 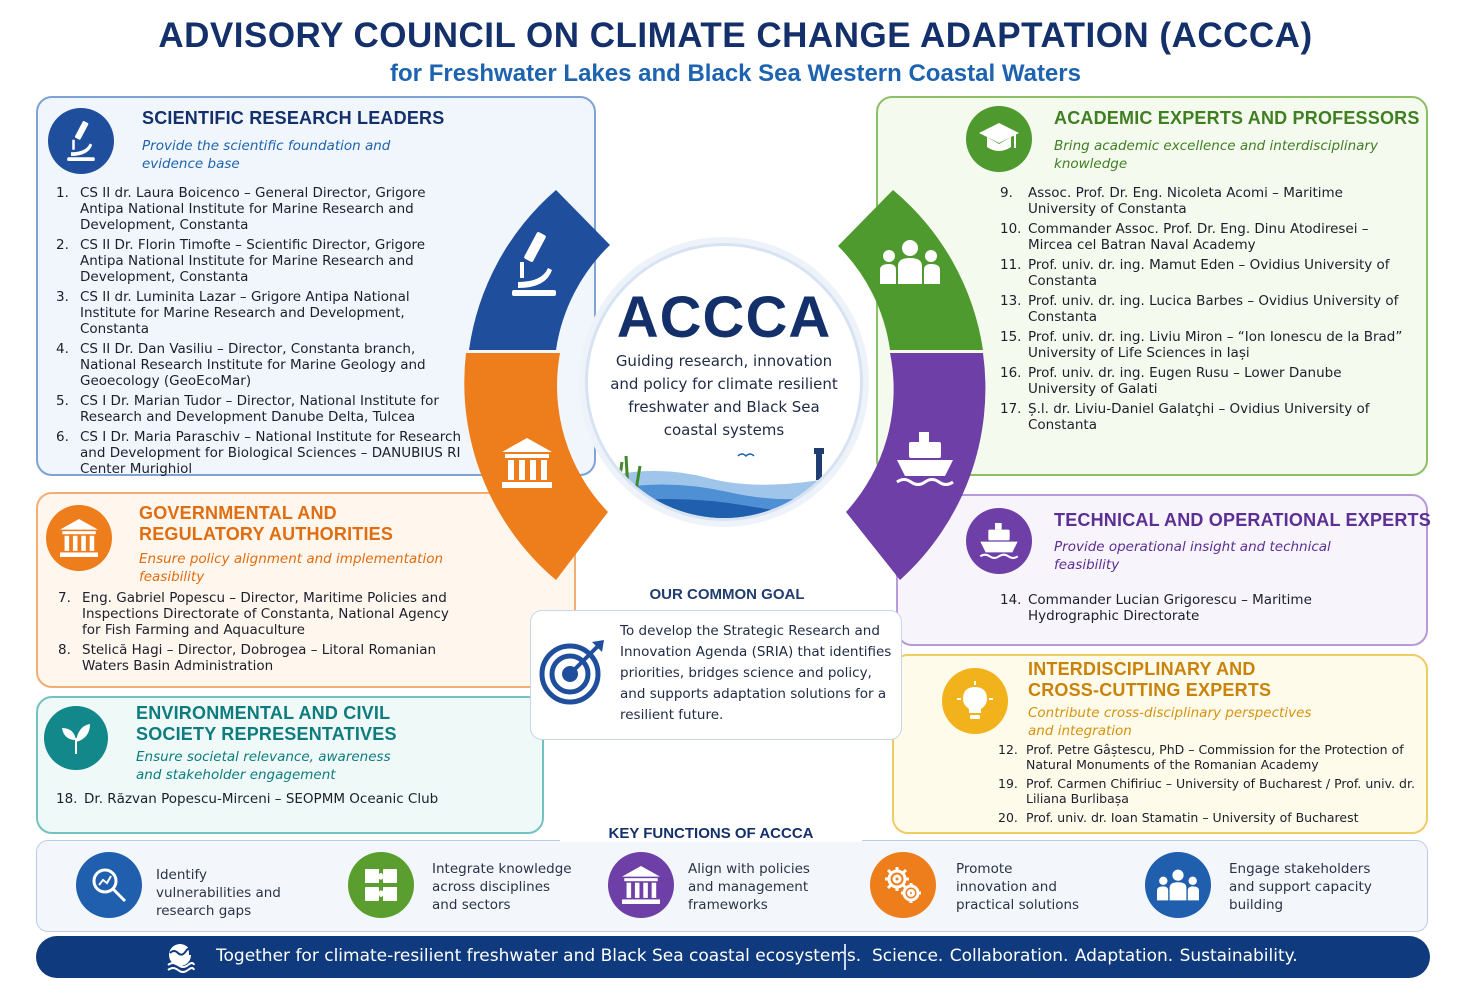 I want to click on civil-title-line2: SOCIETY REPRESENTATIVES, so click(x=266, y=734).